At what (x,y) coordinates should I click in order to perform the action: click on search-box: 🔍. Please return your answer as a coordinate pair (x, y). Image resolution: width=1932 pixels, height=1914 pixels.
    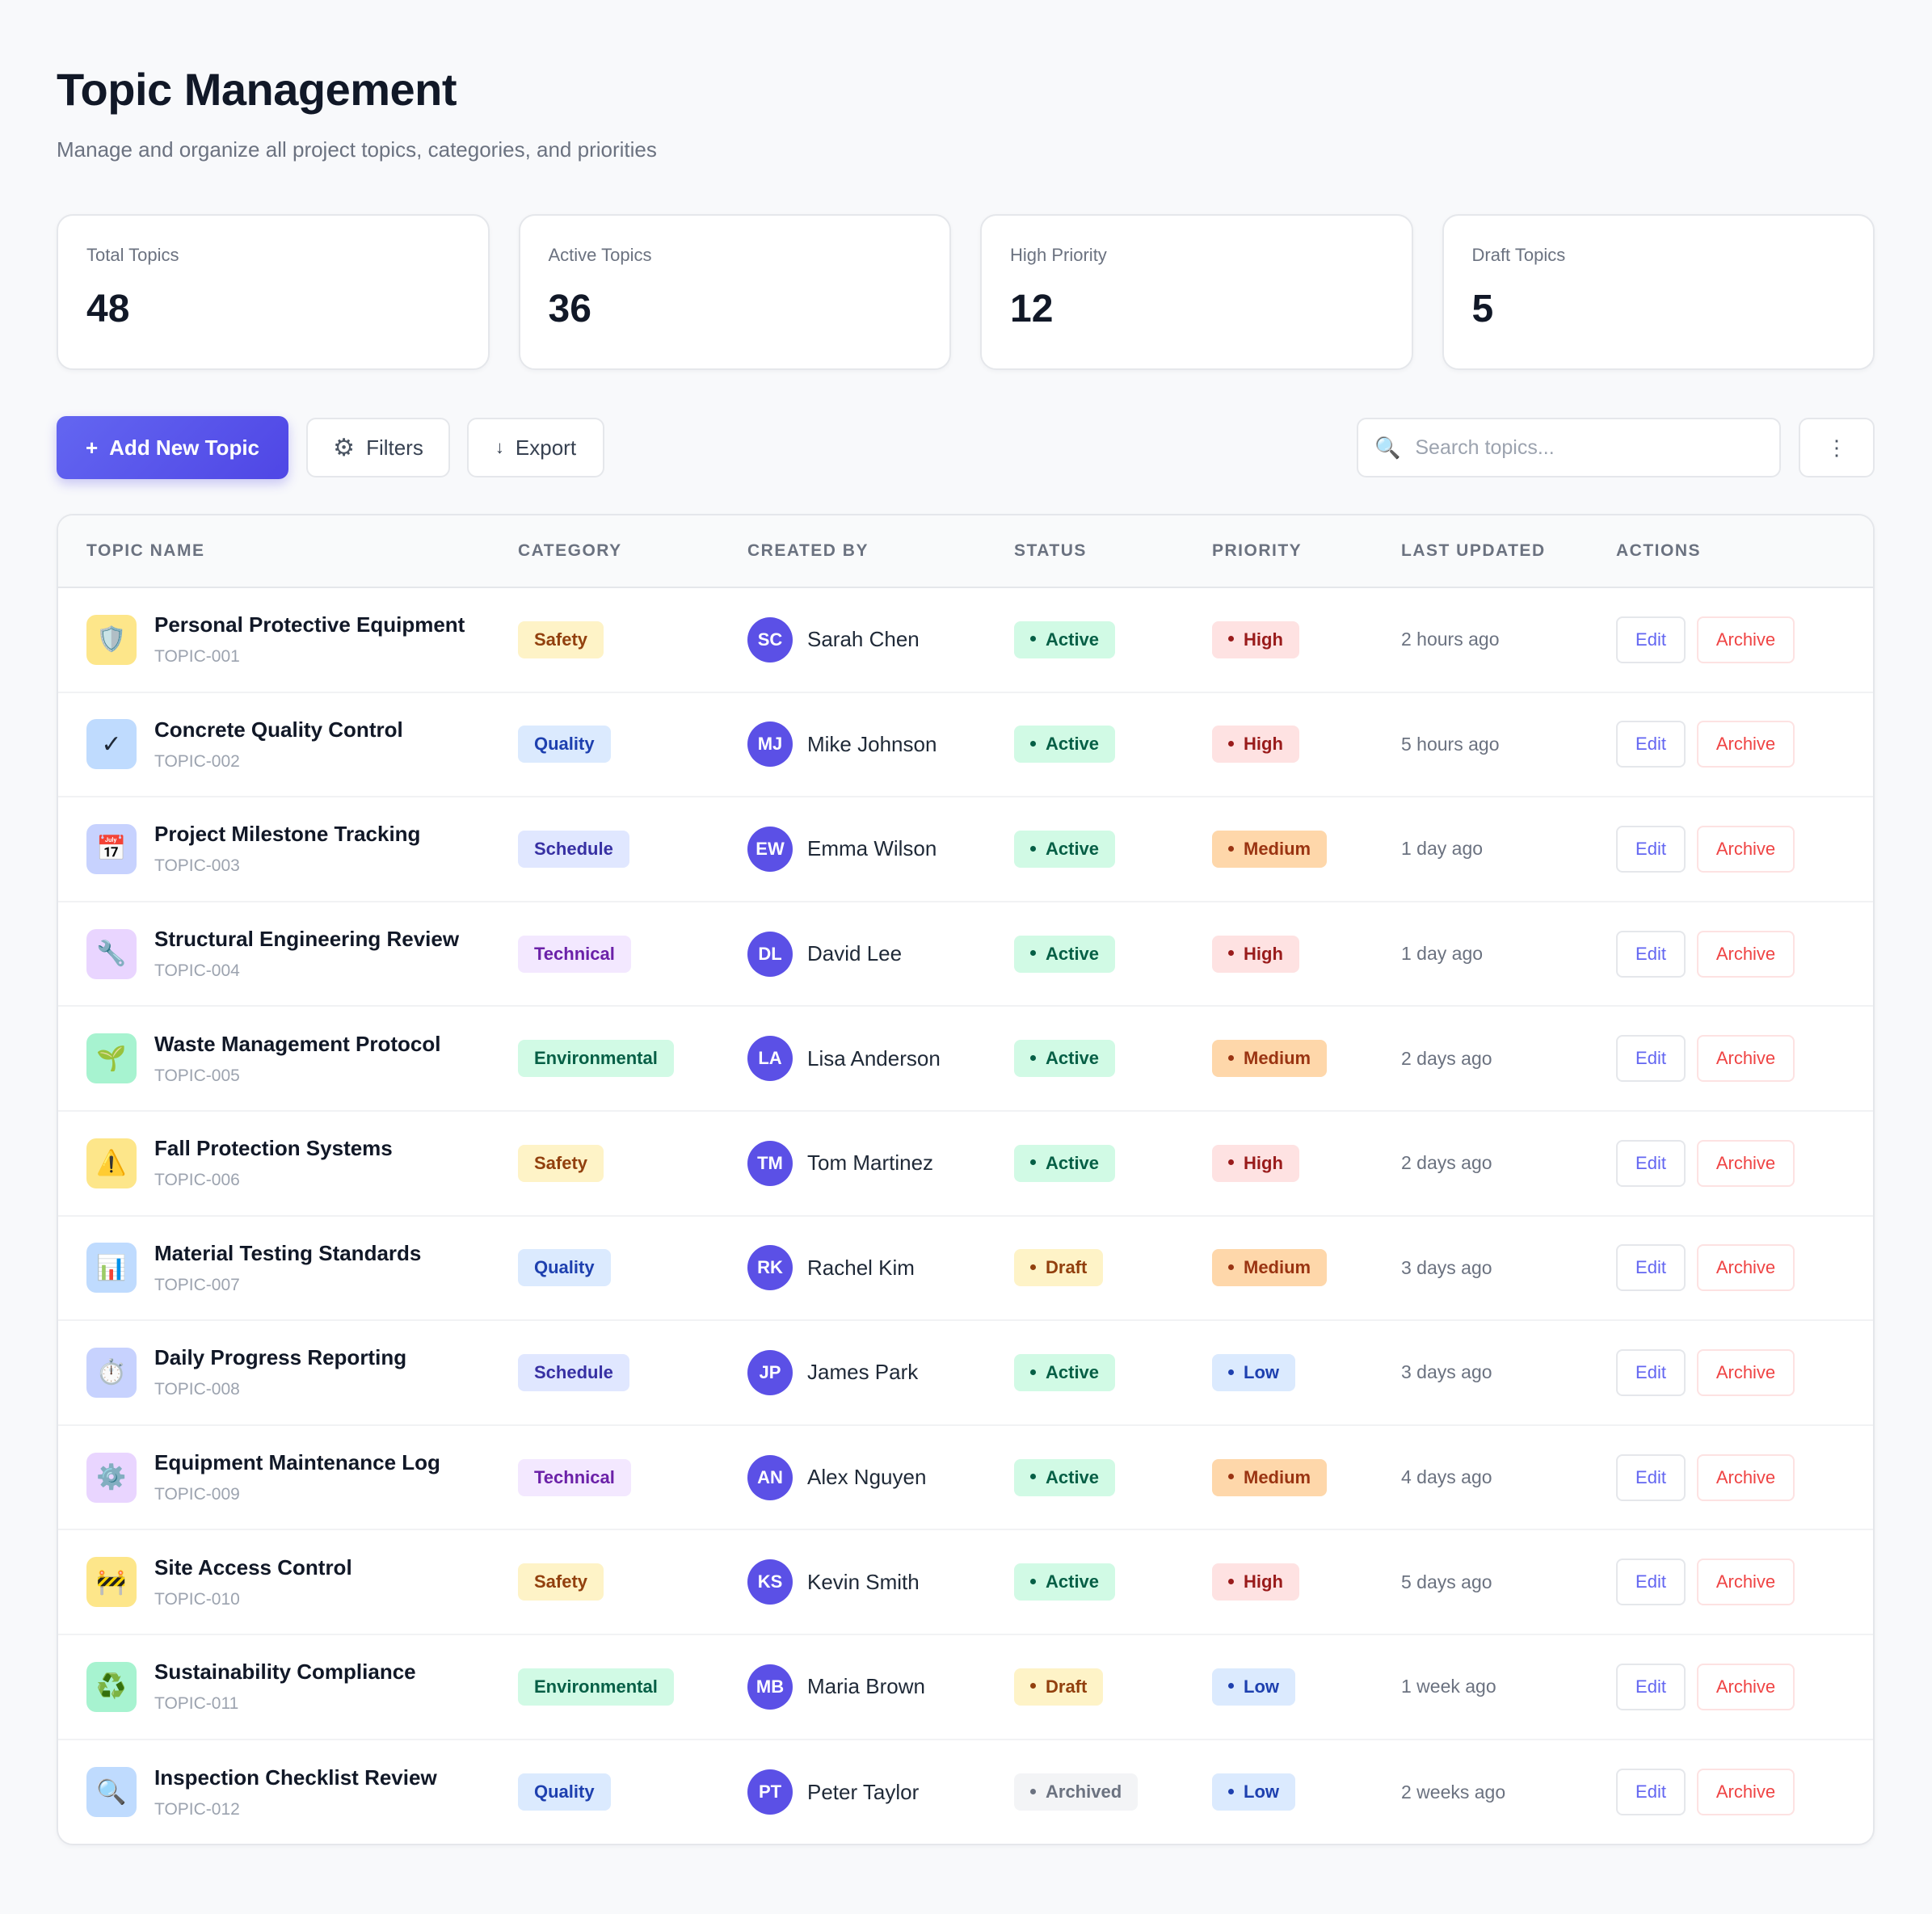
    Looking at the image, I should click on (1569, 447).